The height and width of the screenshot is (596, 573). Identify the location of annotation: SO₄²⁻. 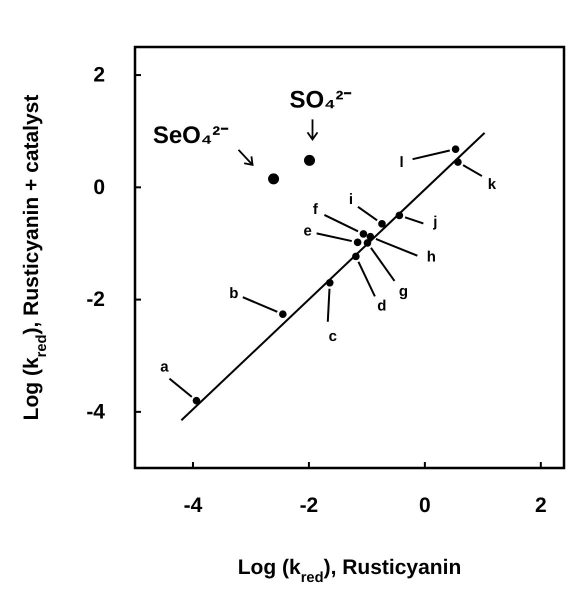
(320, 99).